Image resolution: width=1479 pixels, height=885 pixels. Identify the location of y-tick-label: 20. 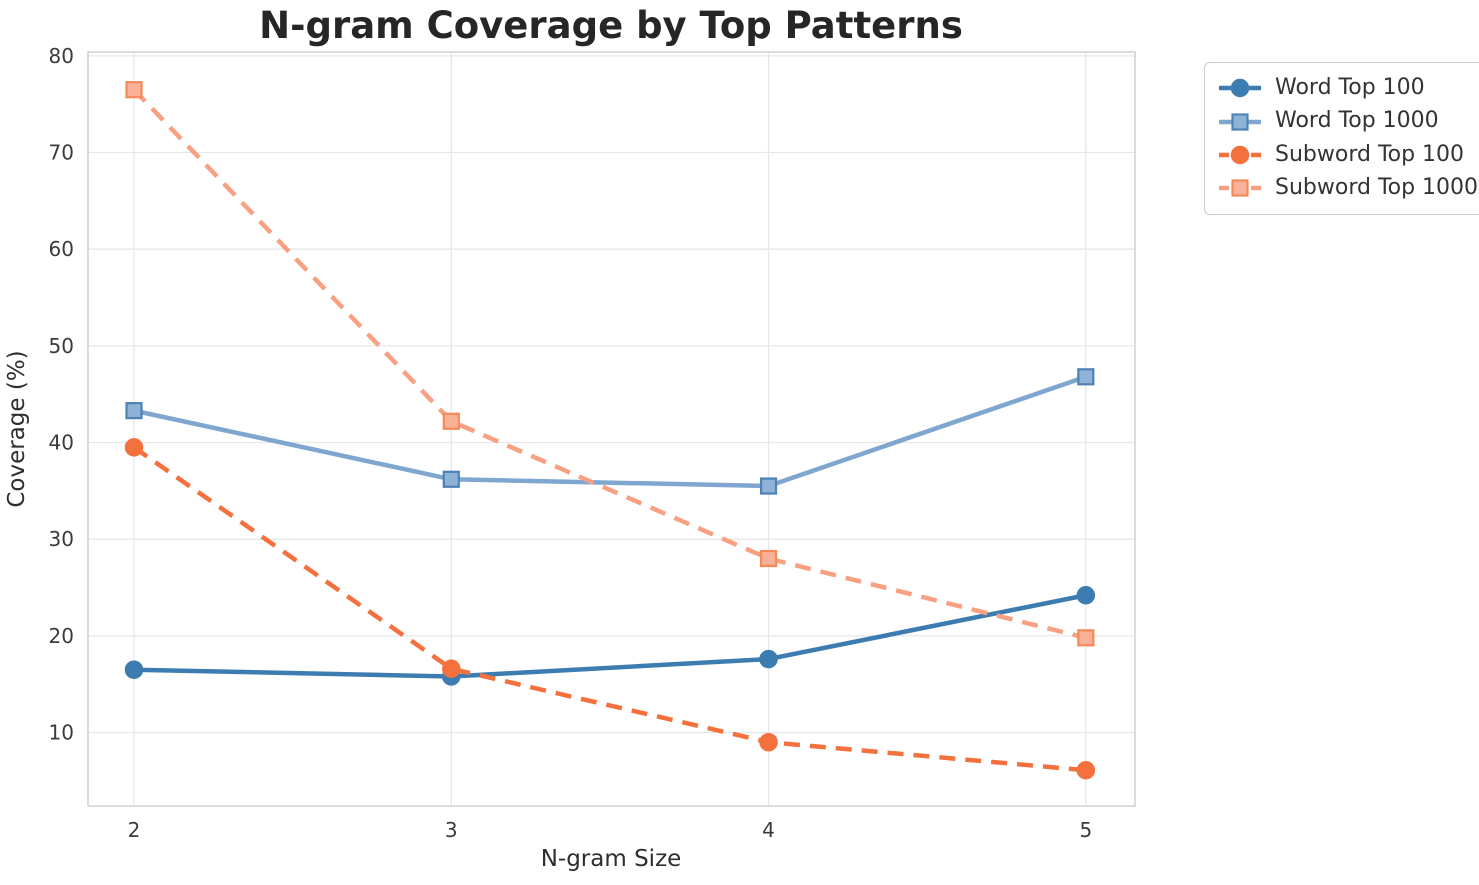
(61, 636).